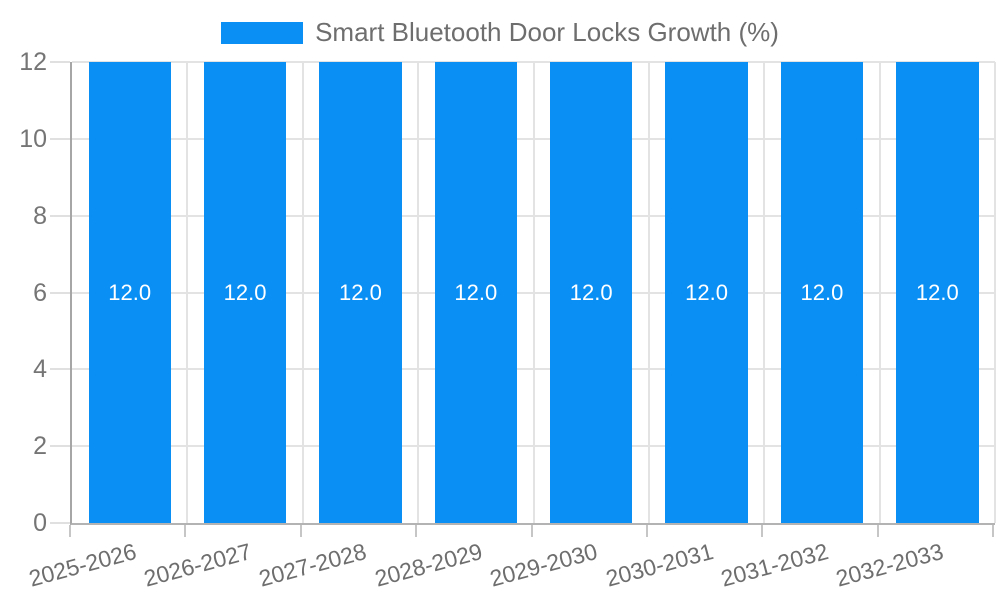 Image resolution: width=1000 pixels, height=600 pixels. I want to click on legend: Smart Bluetooth Door Locks Growth (%), so click(500, 32).